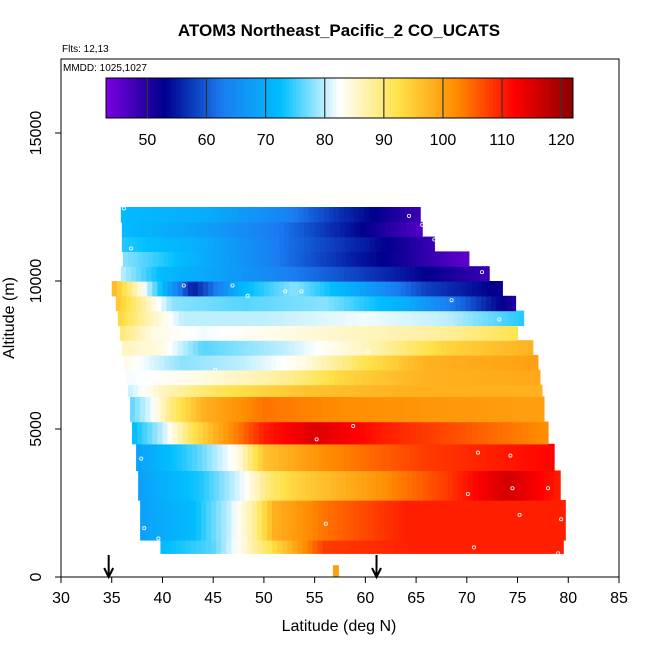 This screenshot has width=650, height=650. I want to click on y-tick-label: 0, so click(36, 576).